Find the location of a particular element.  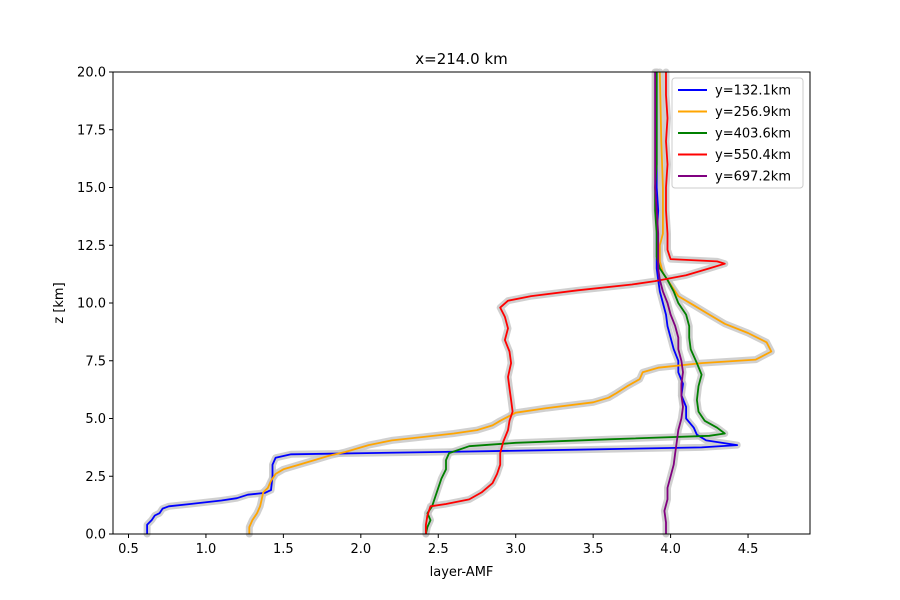

y-tick-label: 2.5 is located at coordinates (95, 477).